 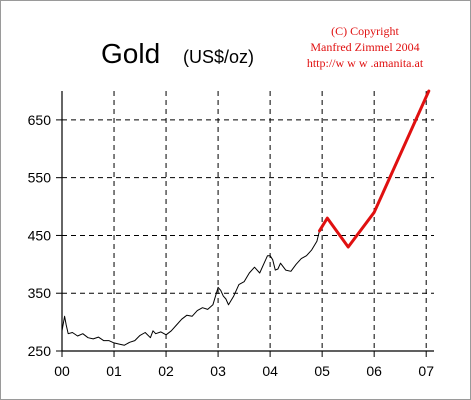 I want to click on x-tick-label-05: 05, so click(x=322, y=371).